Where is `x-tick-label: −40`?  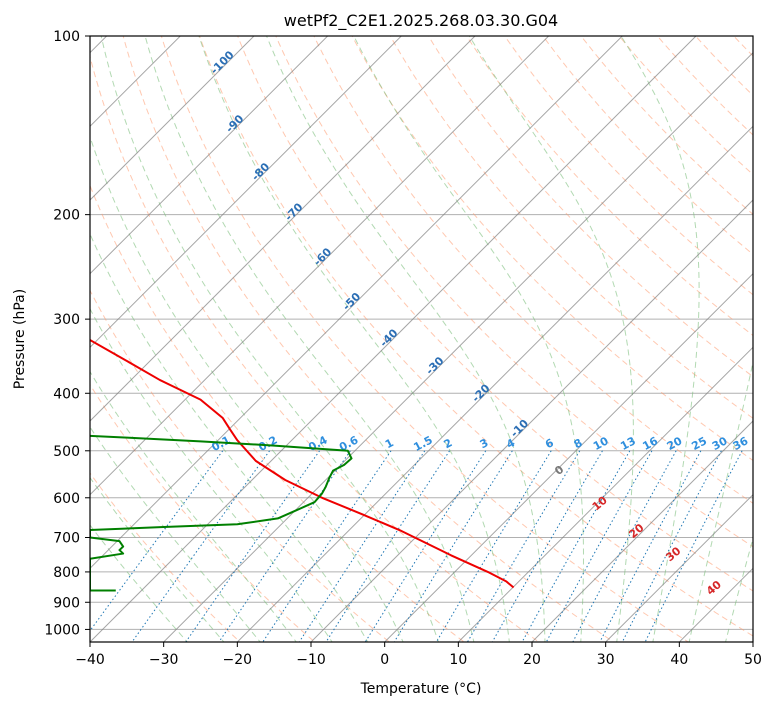 x-tick-label: −40 is located at coordinates (90, 660).